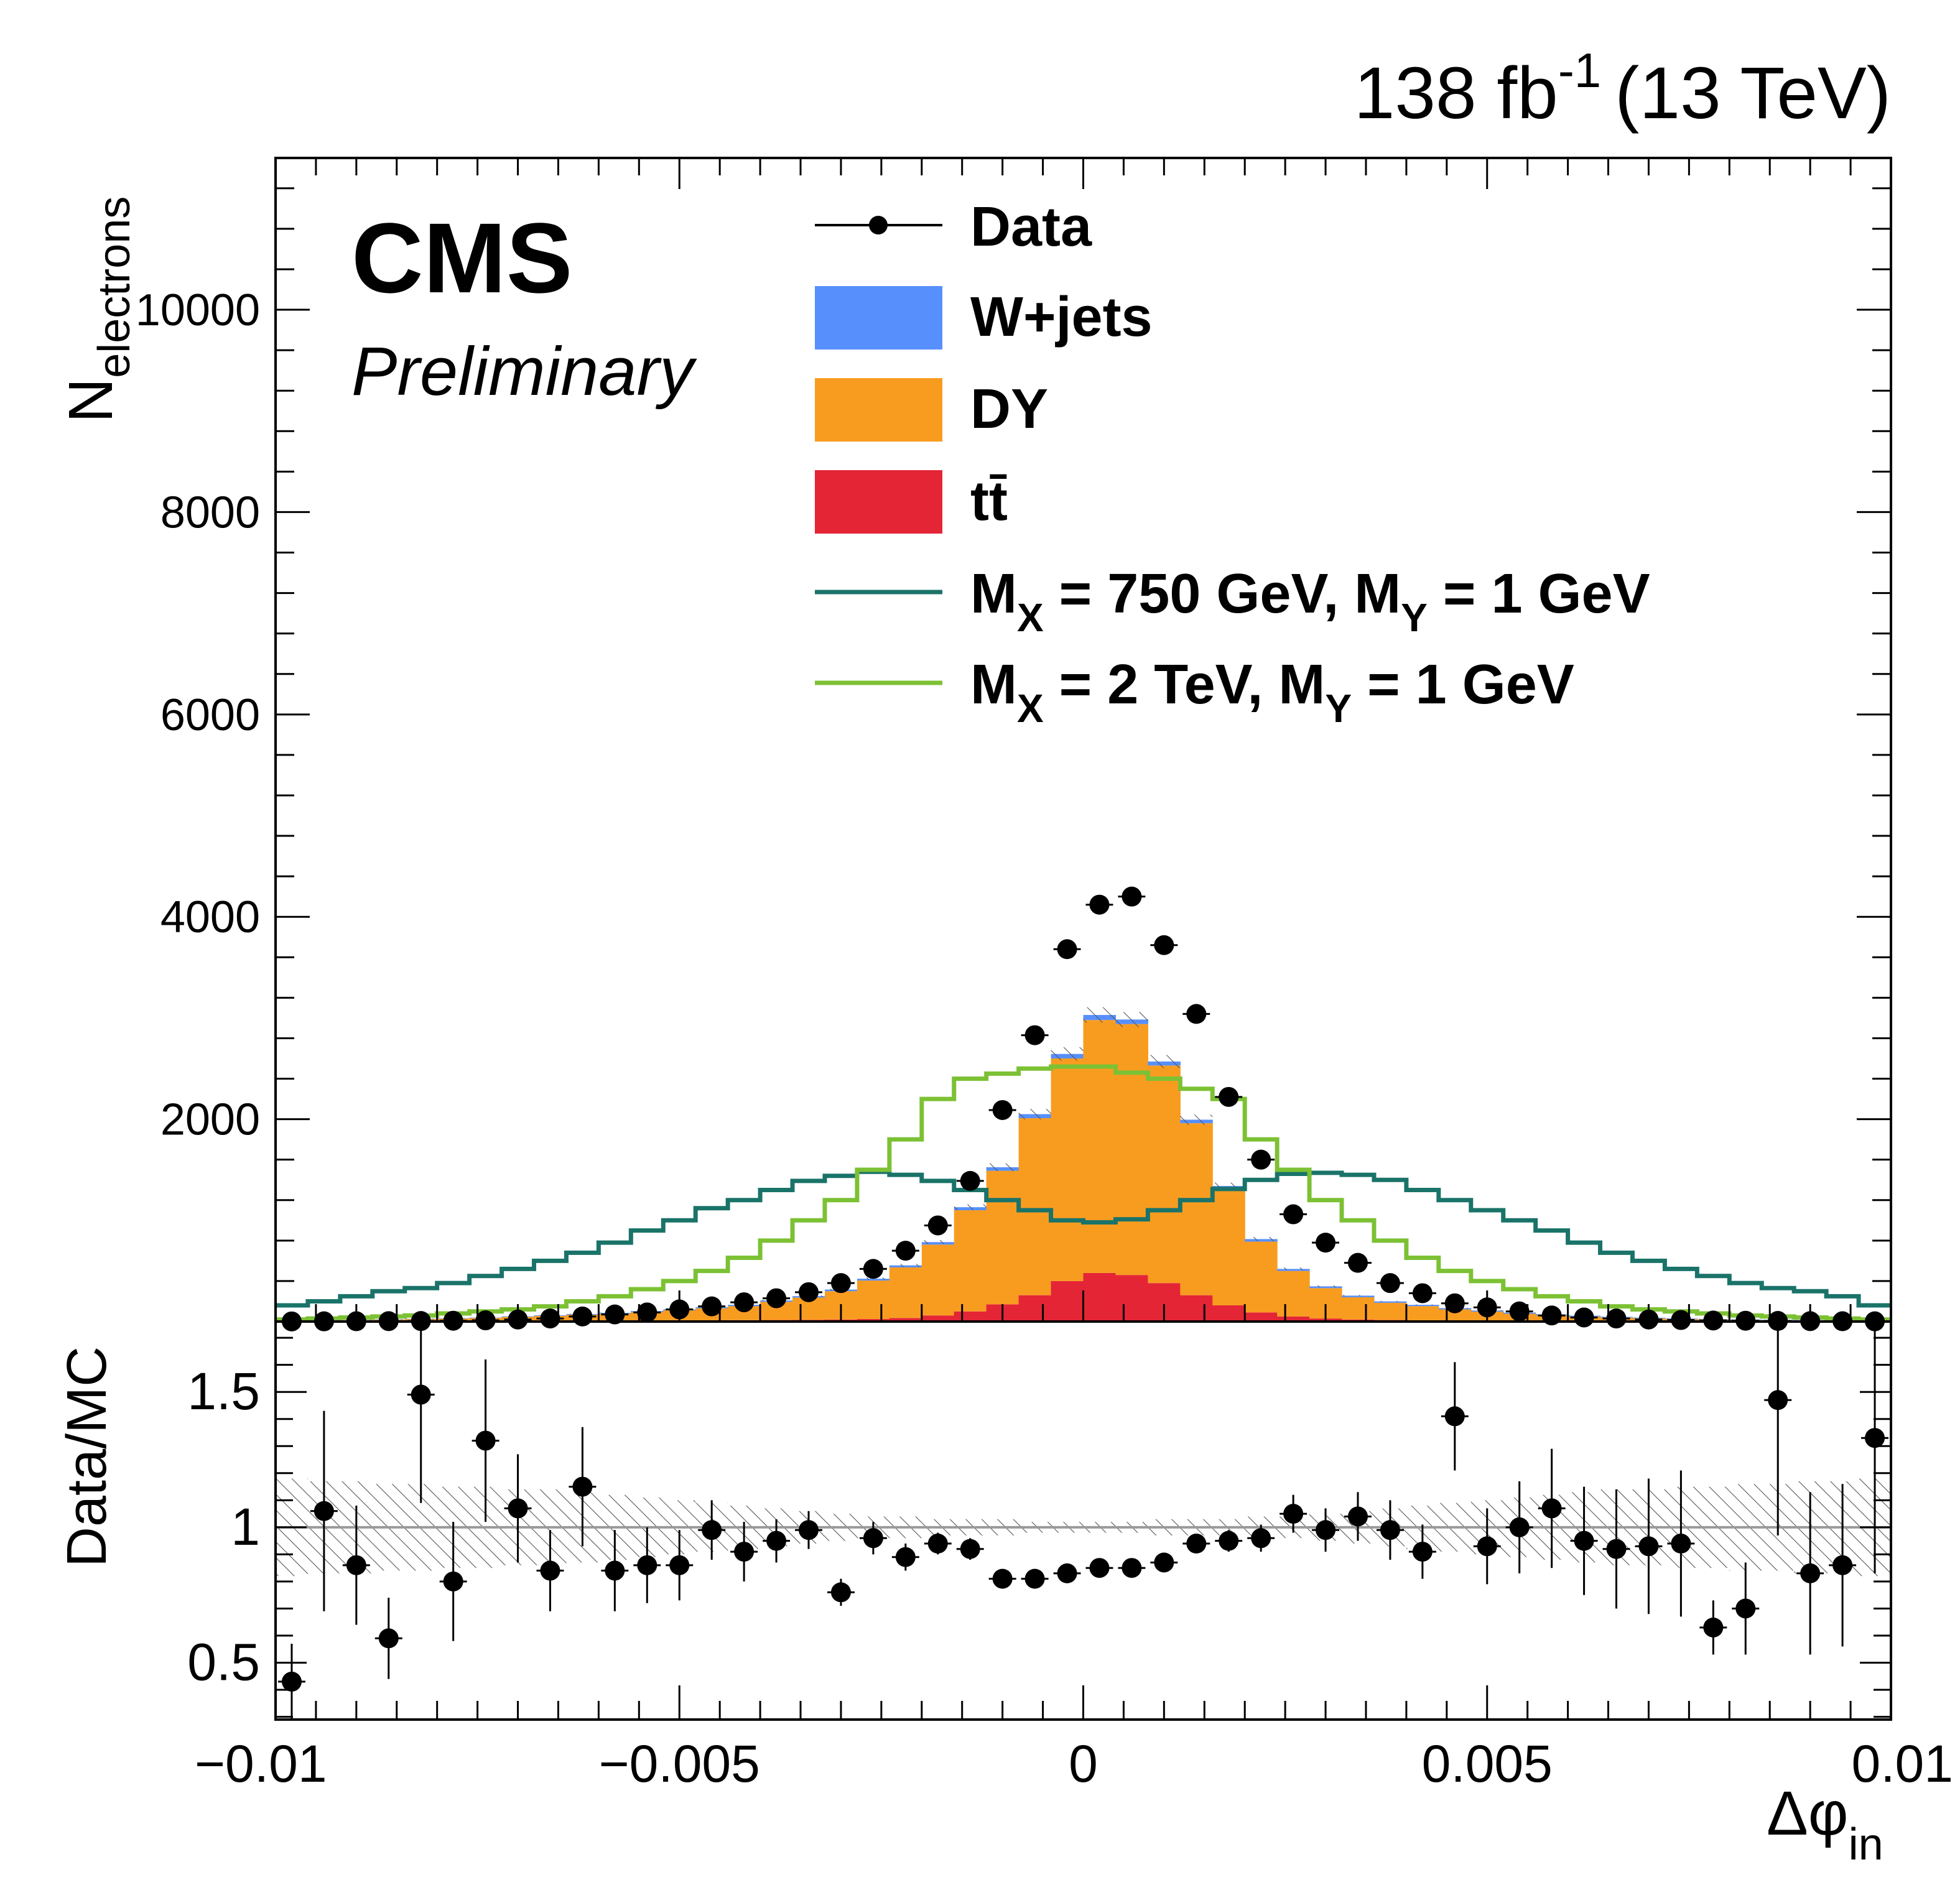  Describe the element at coordinates (1009, 409) in the screenshot. I see `legend-dy-label: DY` at that location.